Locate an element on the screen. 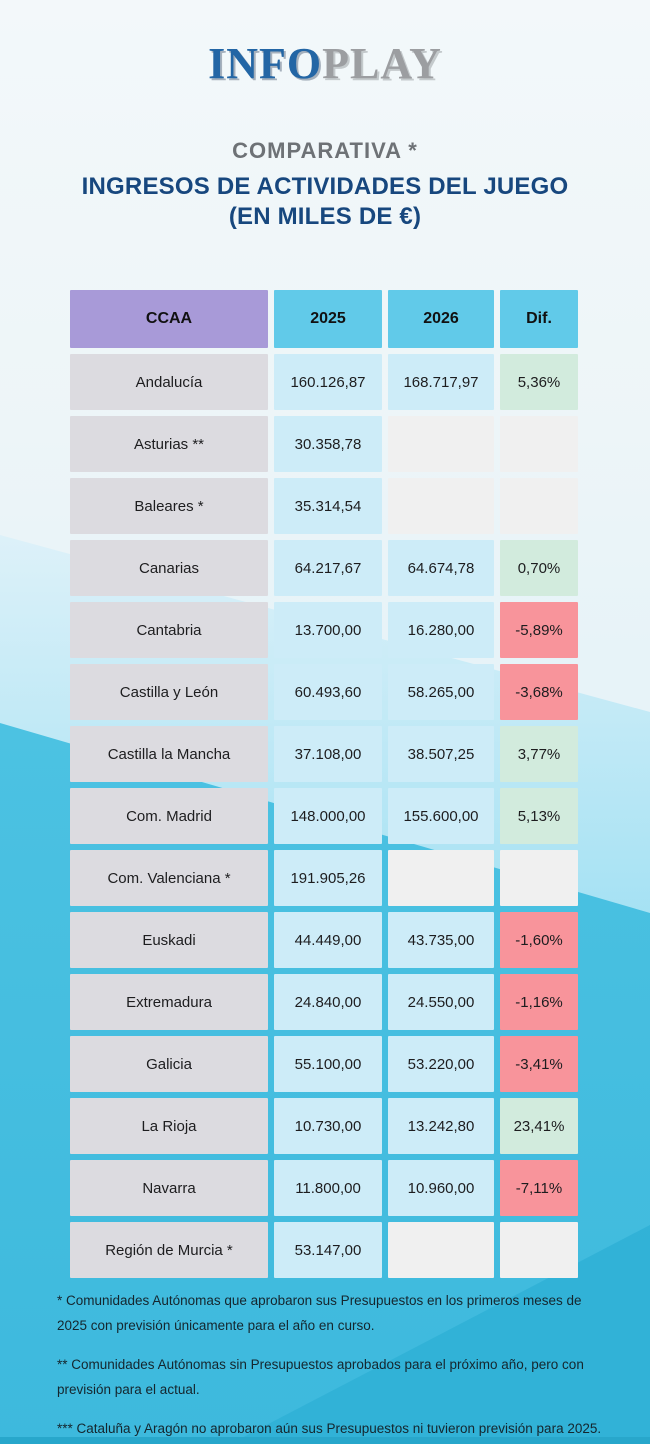 The height and width of the screenshot is (1444, 650). dif-cell: -3,41% is located at coordinates (539, 1064).